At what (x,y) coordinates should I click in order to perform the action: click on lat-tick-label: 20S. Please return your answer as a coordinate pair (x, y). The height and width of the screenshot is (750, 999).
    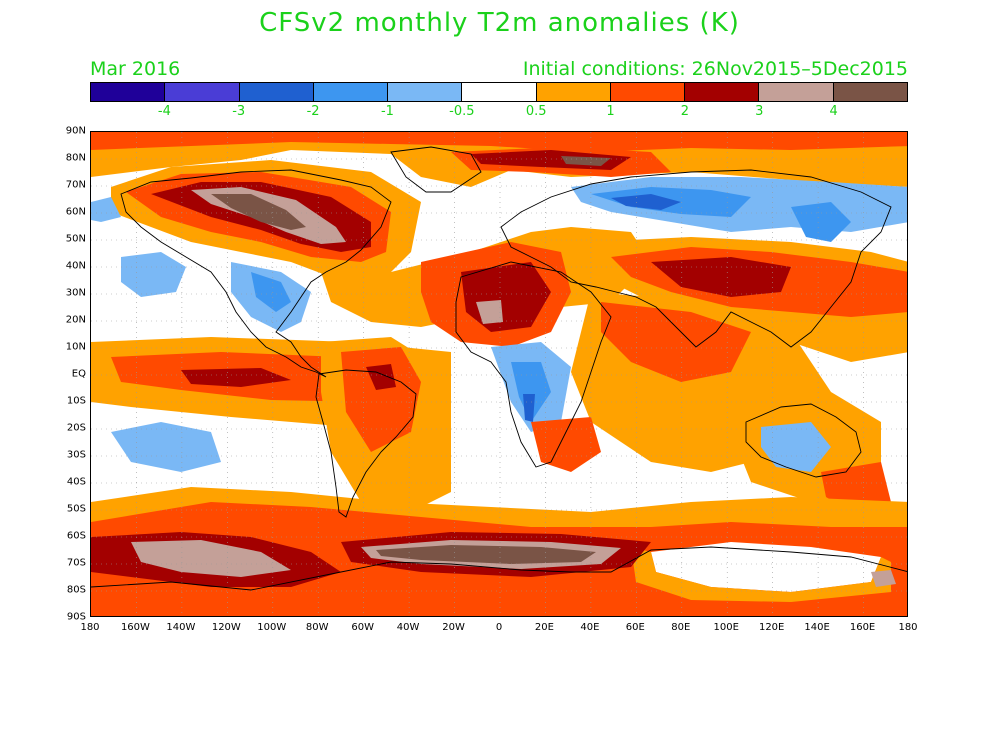
    Looking at the image, I should click on (76, 428).